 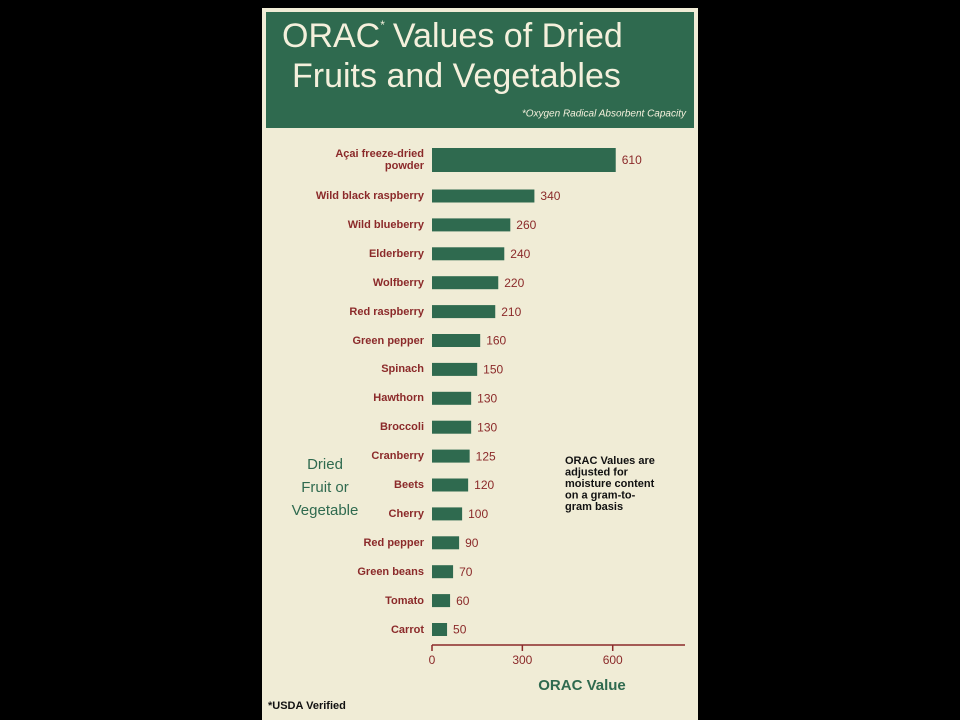 I want to click on subtitle: *Oxygen Radical Absorbent Capacity, so click(x=604, y=114).